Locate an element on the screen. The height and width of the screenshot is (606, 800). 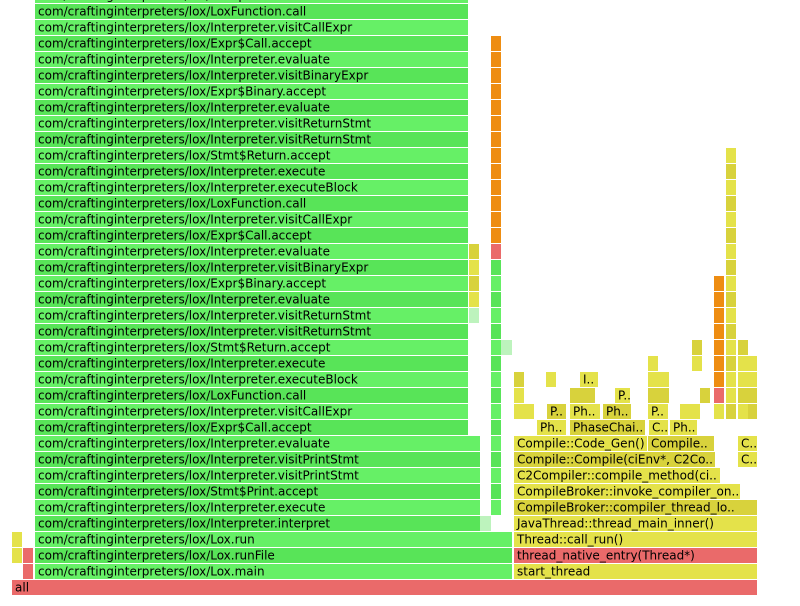
stack-frame: thread_native_entry(Thread*) is located at coordinates (635, 555).